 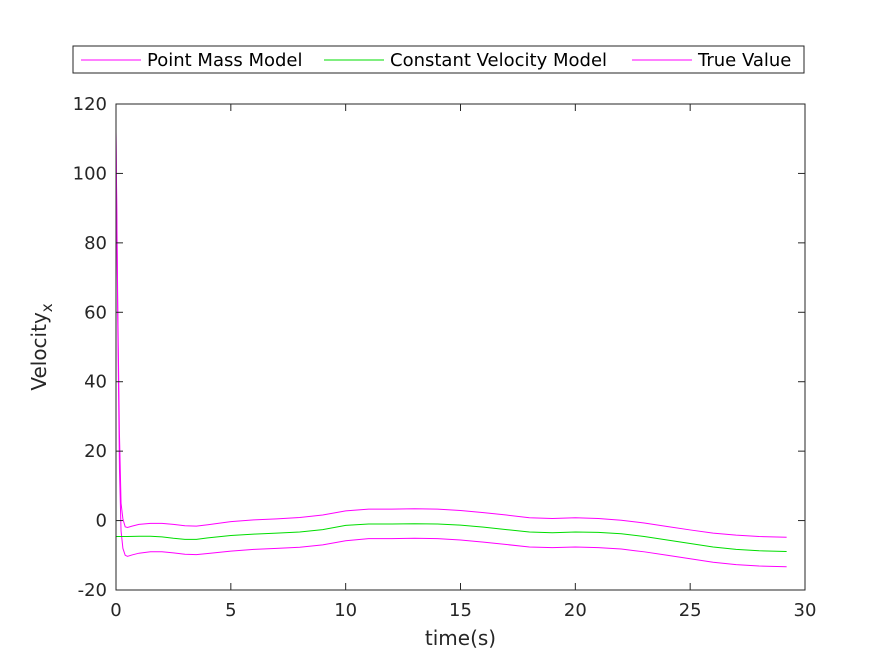 What do you see at coordinates (95, 451) in the screenshot?
I see `y-tick-label: 20` at bounding box center [95, 451].